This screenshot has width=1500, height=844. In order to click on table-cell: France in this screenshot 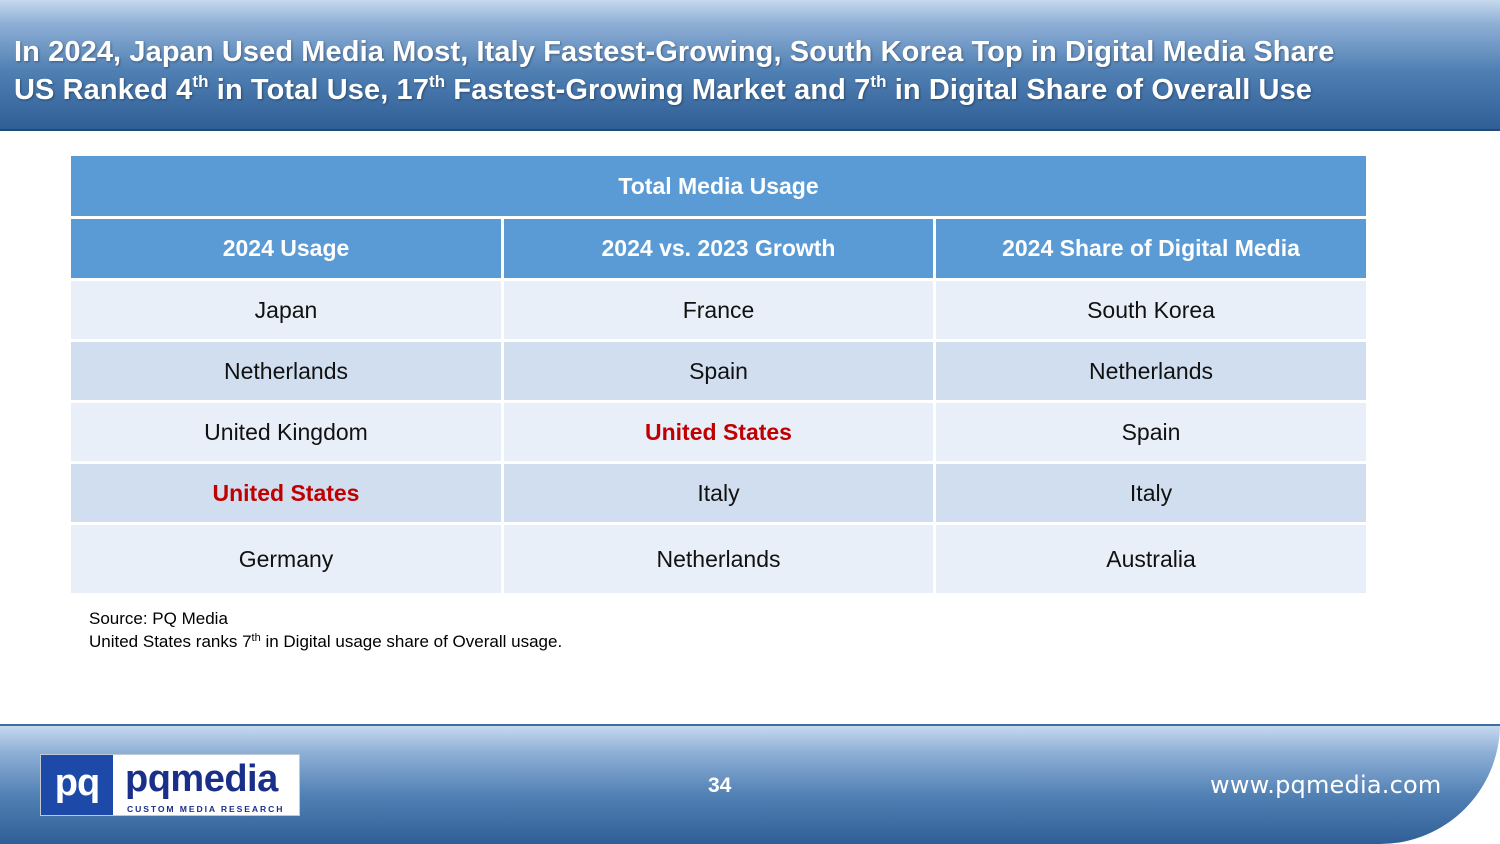, I will do `click(718, 310)`.